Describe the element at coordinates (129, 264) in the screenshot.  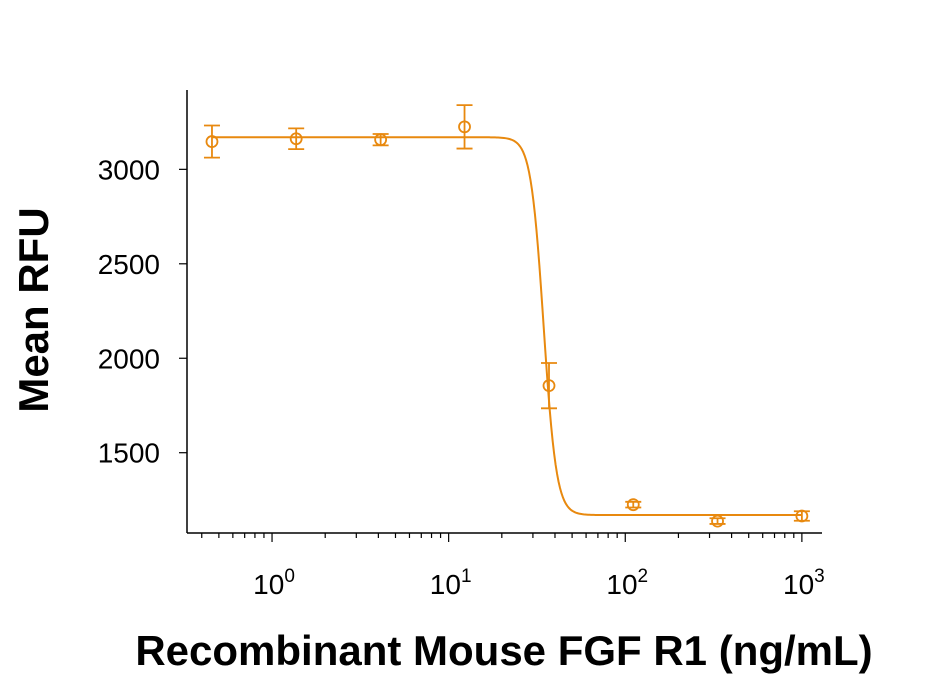
I see `y-tick-label: 2500` at that location.